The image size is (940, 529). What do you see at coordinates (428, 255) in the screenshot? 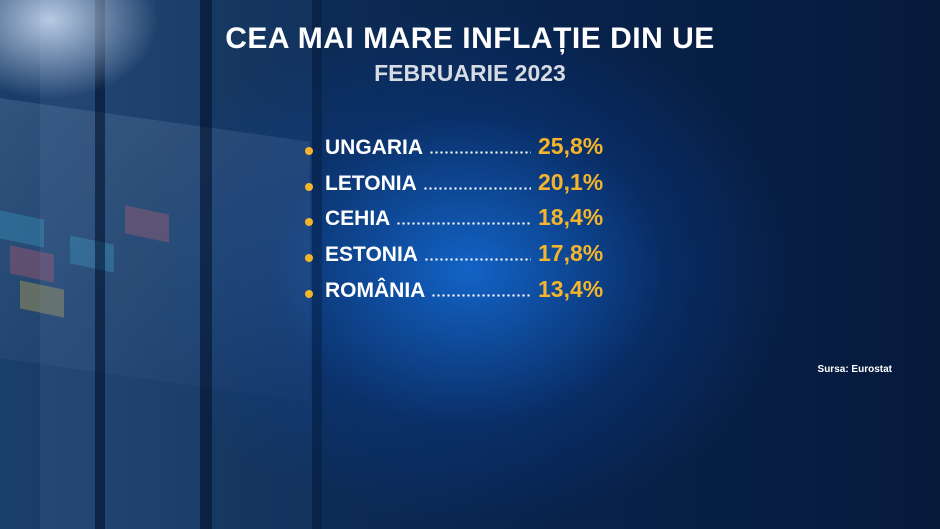
I see `name-group: ESTONIA` at bounding box center [428, 255].